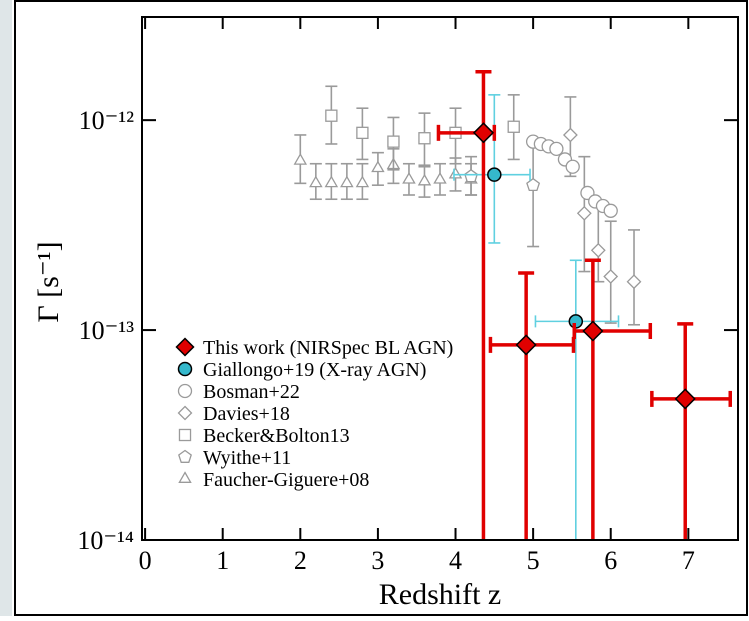 The image size is (749, 621). Describe the element at coordinates (314, 370) in the screenshot. I see `legend-label: Giallongo+19 (X-ray AGN)` at that location.